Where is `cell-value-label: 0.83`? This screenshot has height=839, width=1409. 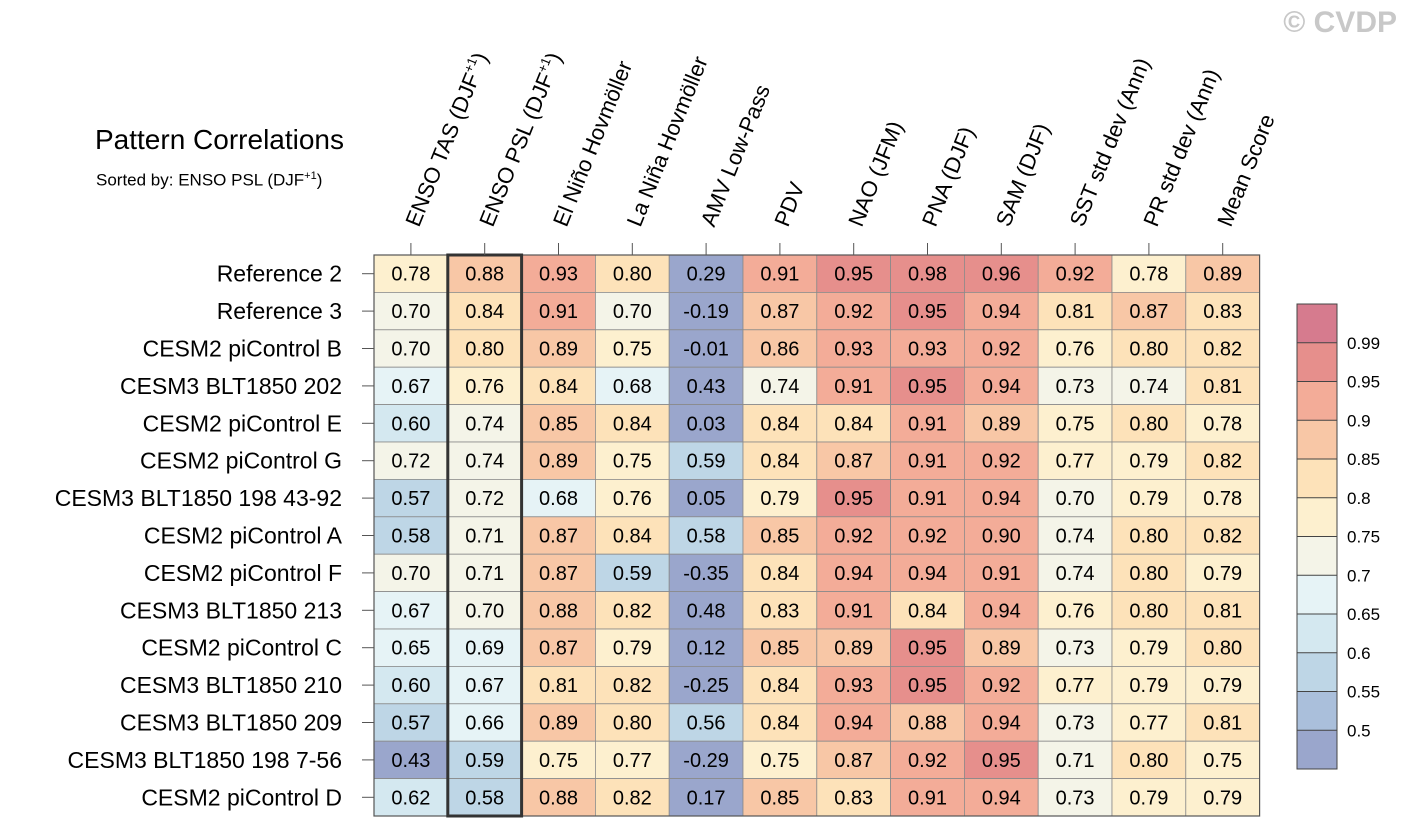 cell-value-label: 0.83 is located at coordinates (1222, 312).